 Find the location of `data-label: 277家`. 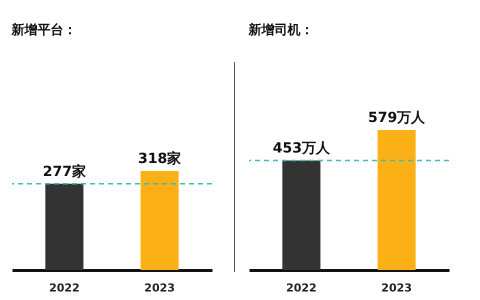

data-label: 277家 is located at coordinates (64, 171).